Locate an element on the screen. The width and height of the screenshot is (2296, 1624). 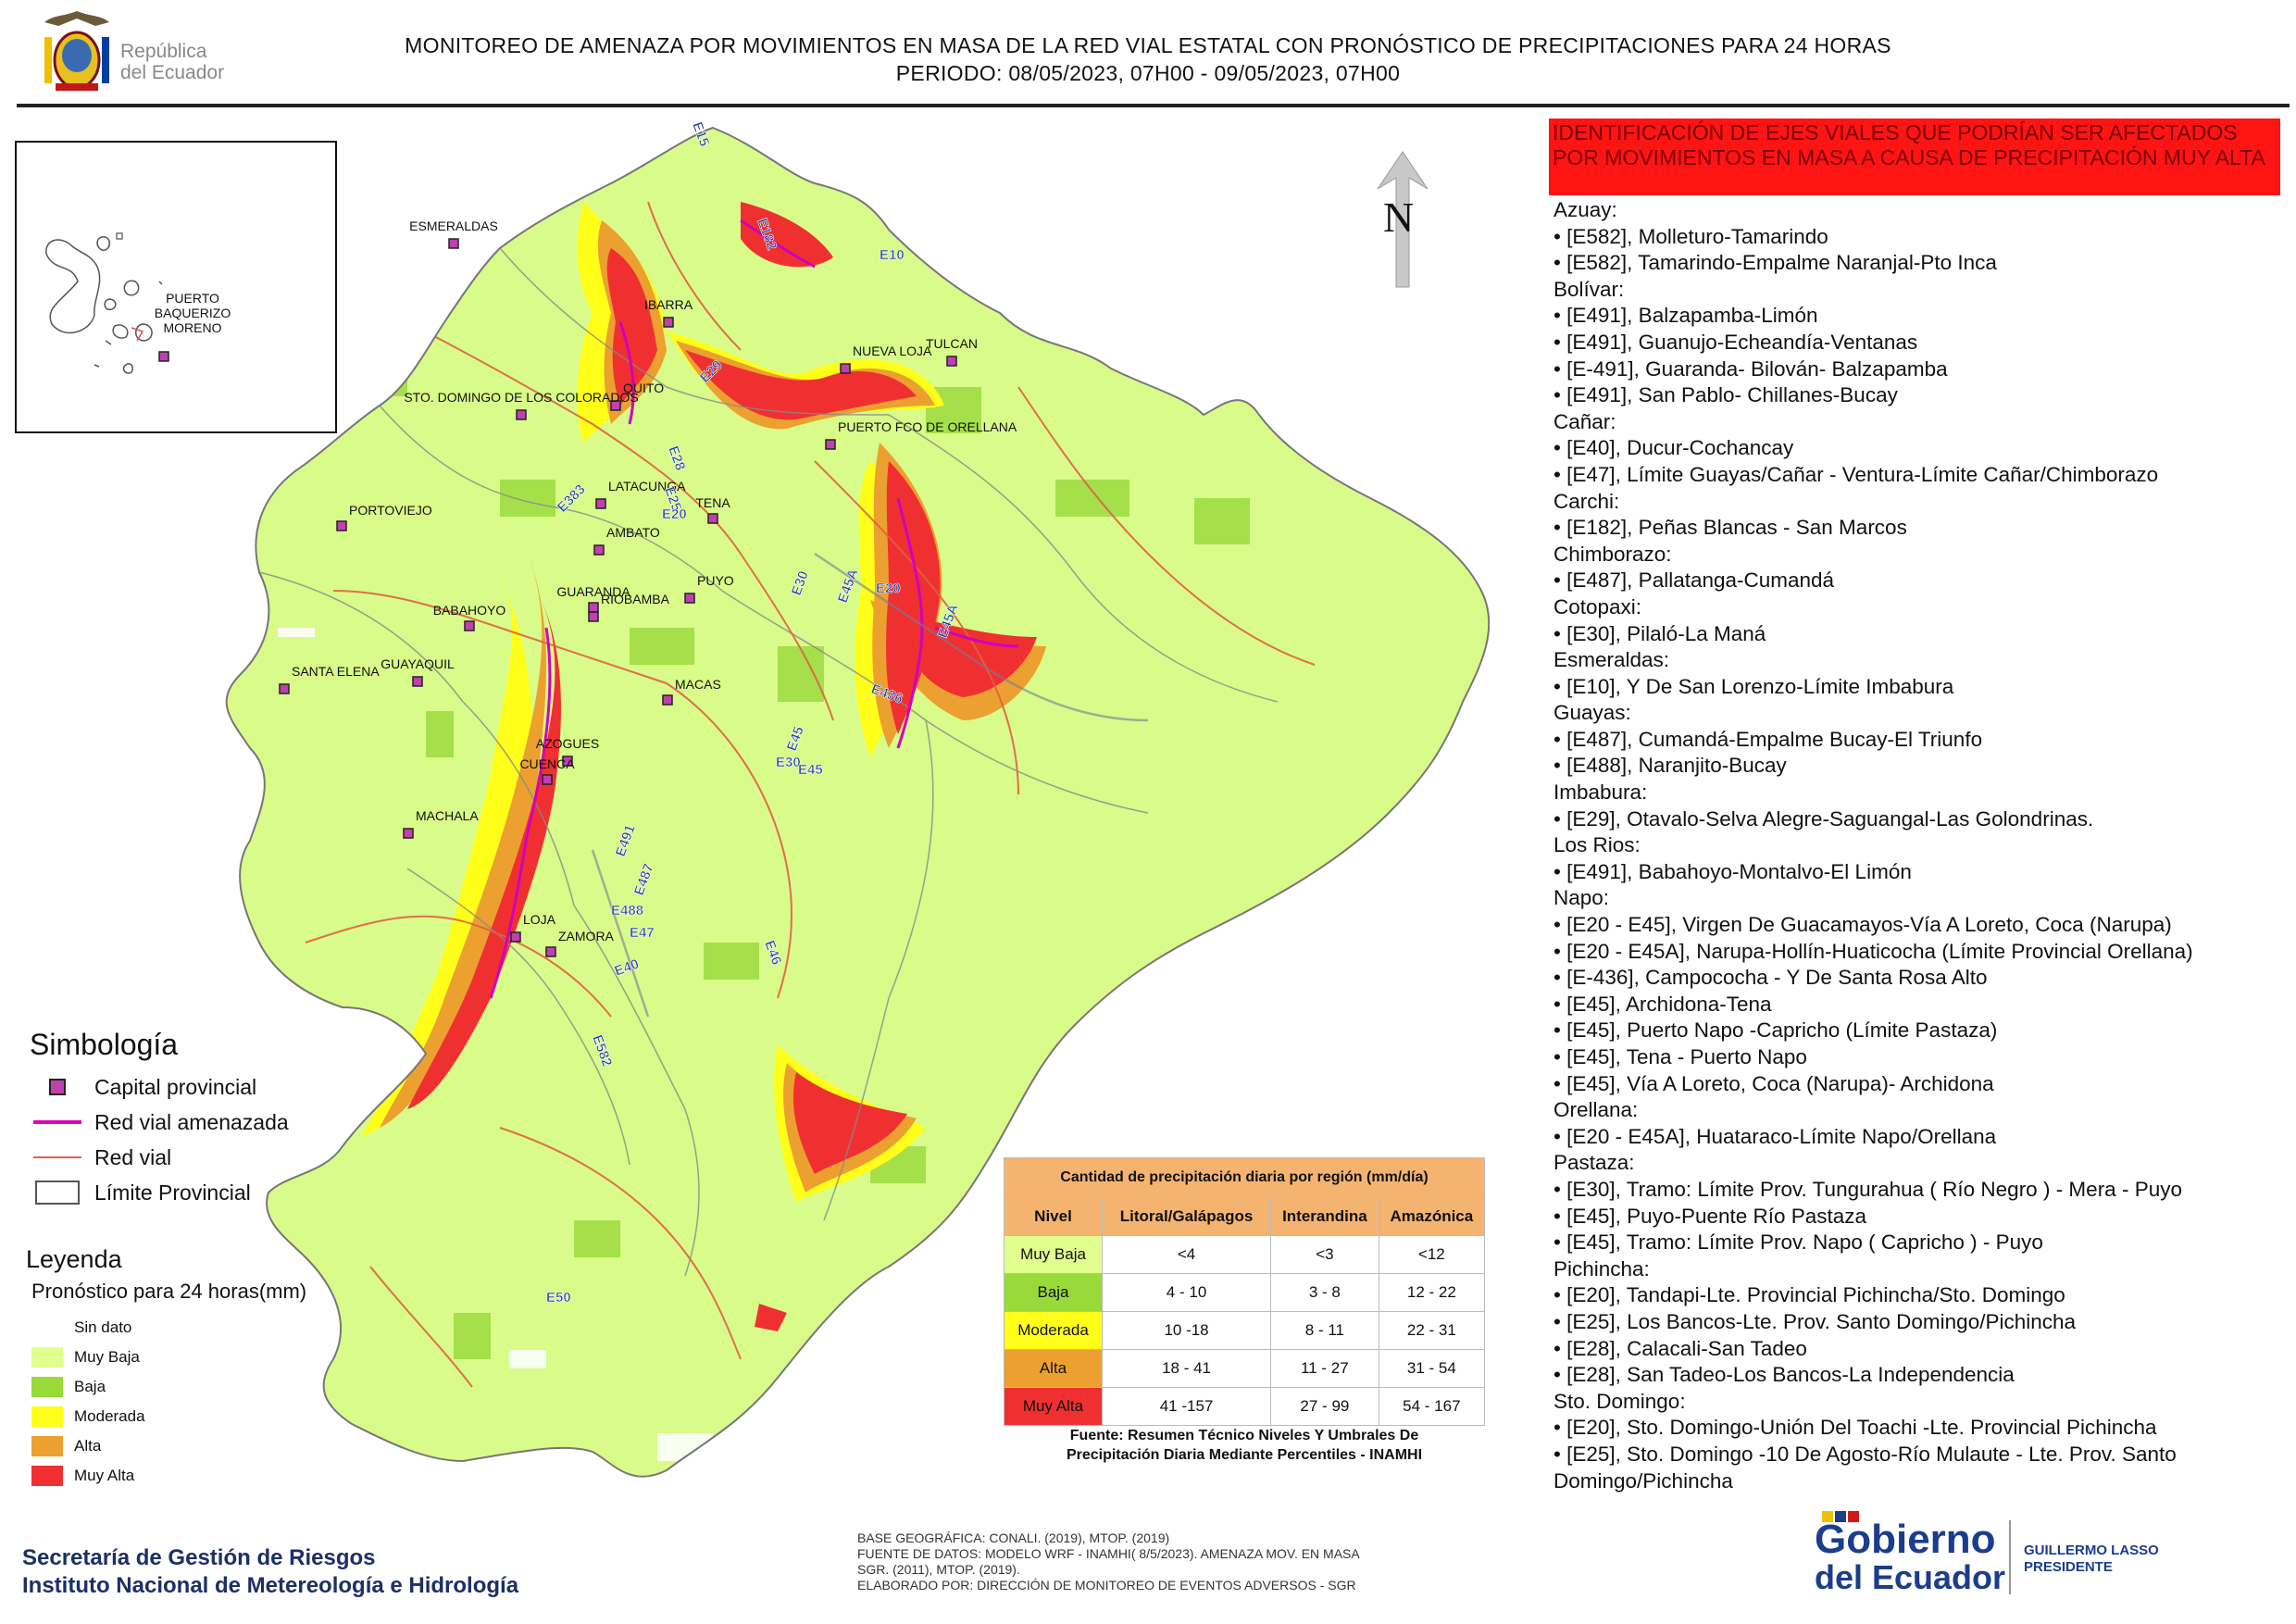
level-cell: Baja is located at coordinates (1053, 1292).